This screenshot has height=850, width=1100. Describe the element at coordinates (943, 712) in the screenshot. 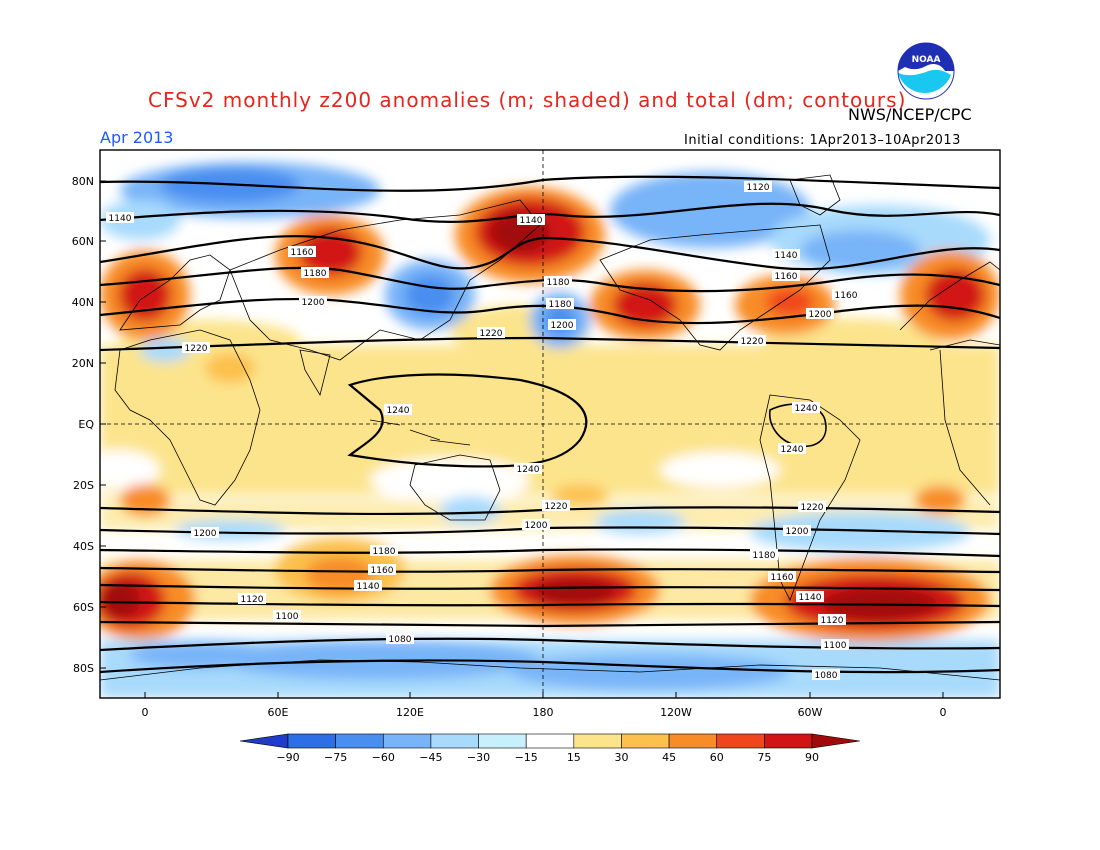

I see `lon-label: 0` at that location.